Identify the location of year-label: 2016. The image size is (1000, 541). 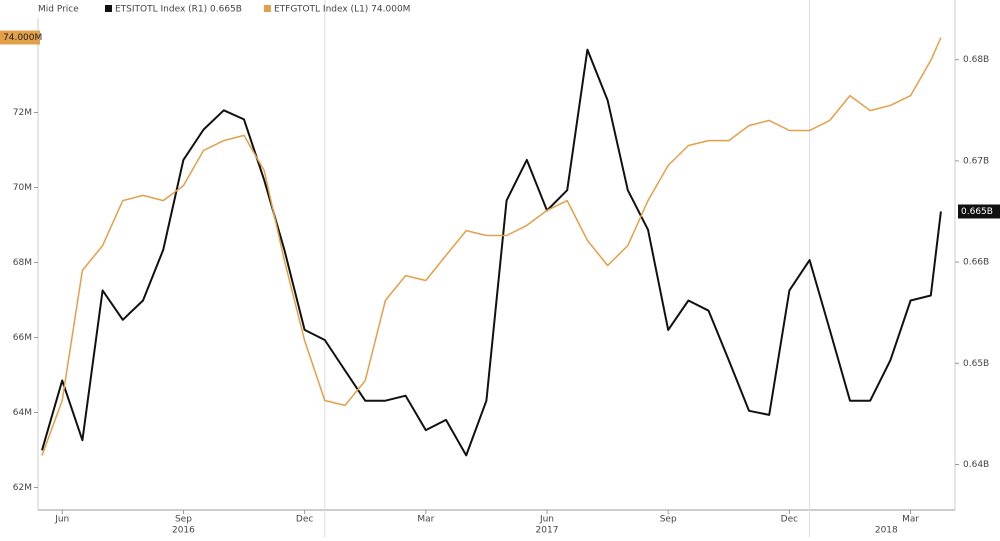
(183, 531).